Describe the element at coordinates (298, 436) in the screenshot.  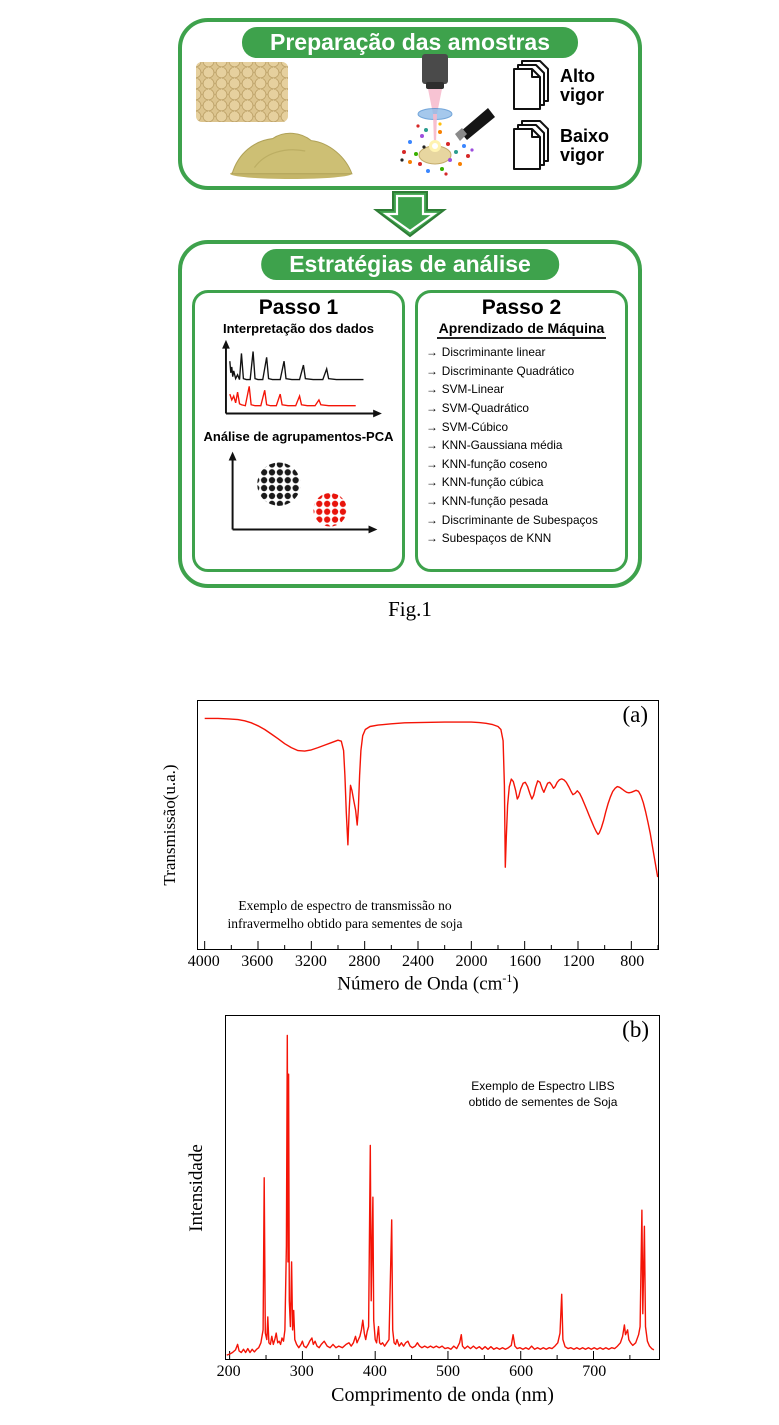
I see `pca-clustering-label: Análise de agrupamentos-PCA` at that location.